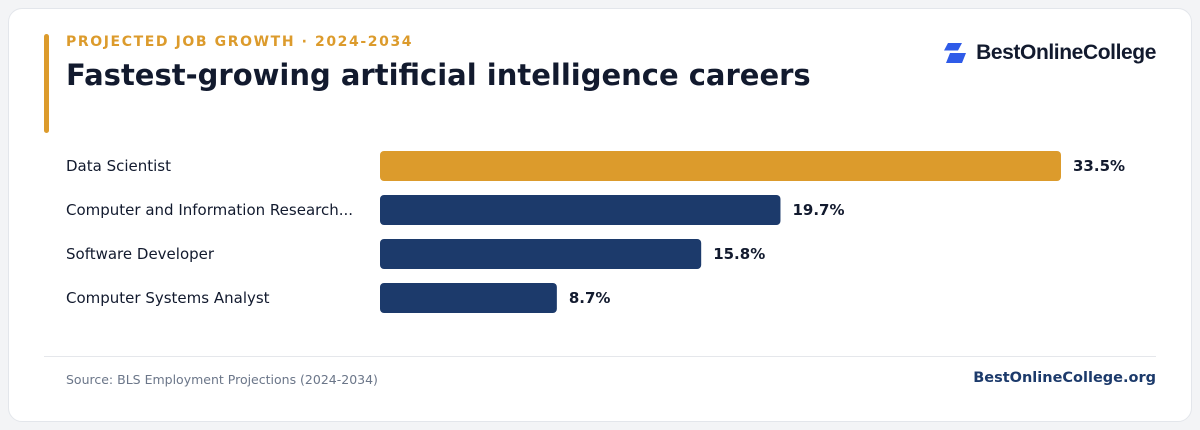  I want to click on category-label: Data Scientist, so click(118, 166).